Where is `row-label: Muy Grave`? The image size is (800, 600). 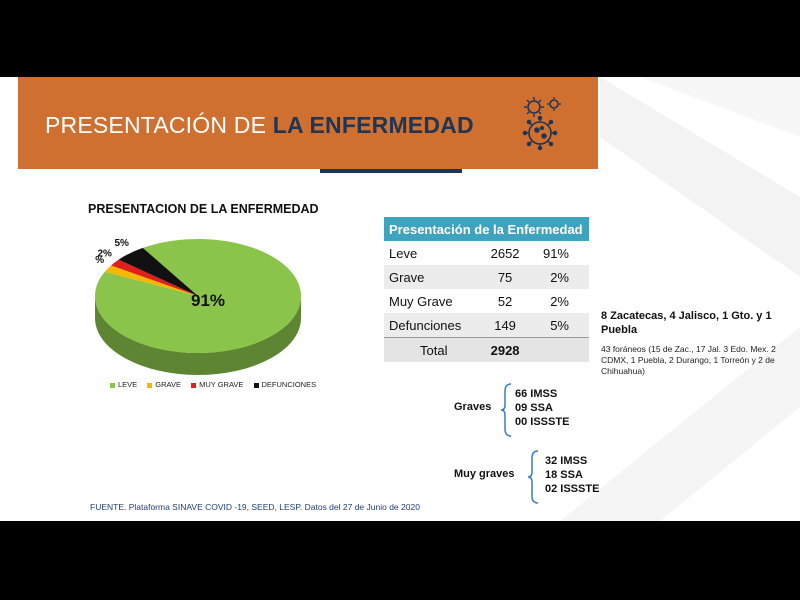 row-label: Muy Grave is located at coordinates (421, 301).